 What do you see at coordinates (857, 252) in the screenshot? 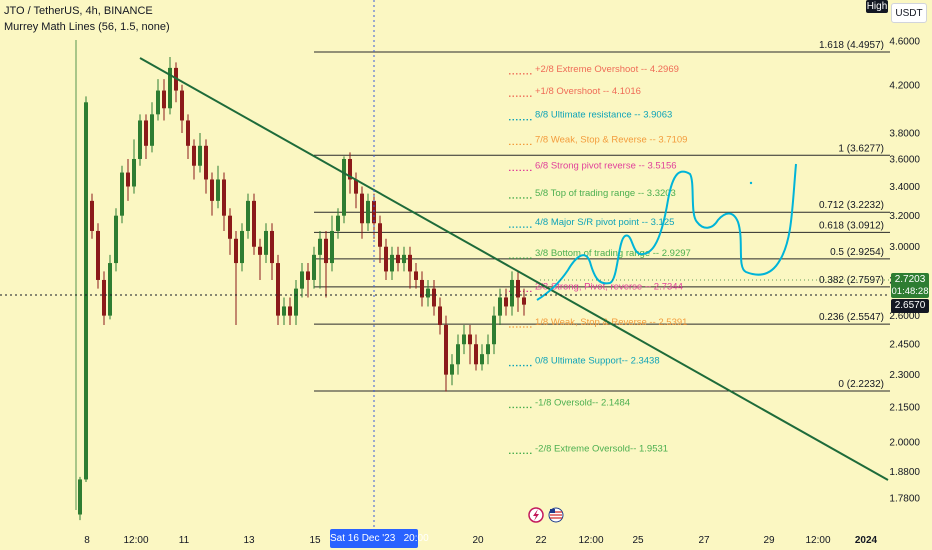
I see `fib-level-label: 0.5 (2.9254)` at bounding box center [857, 252].